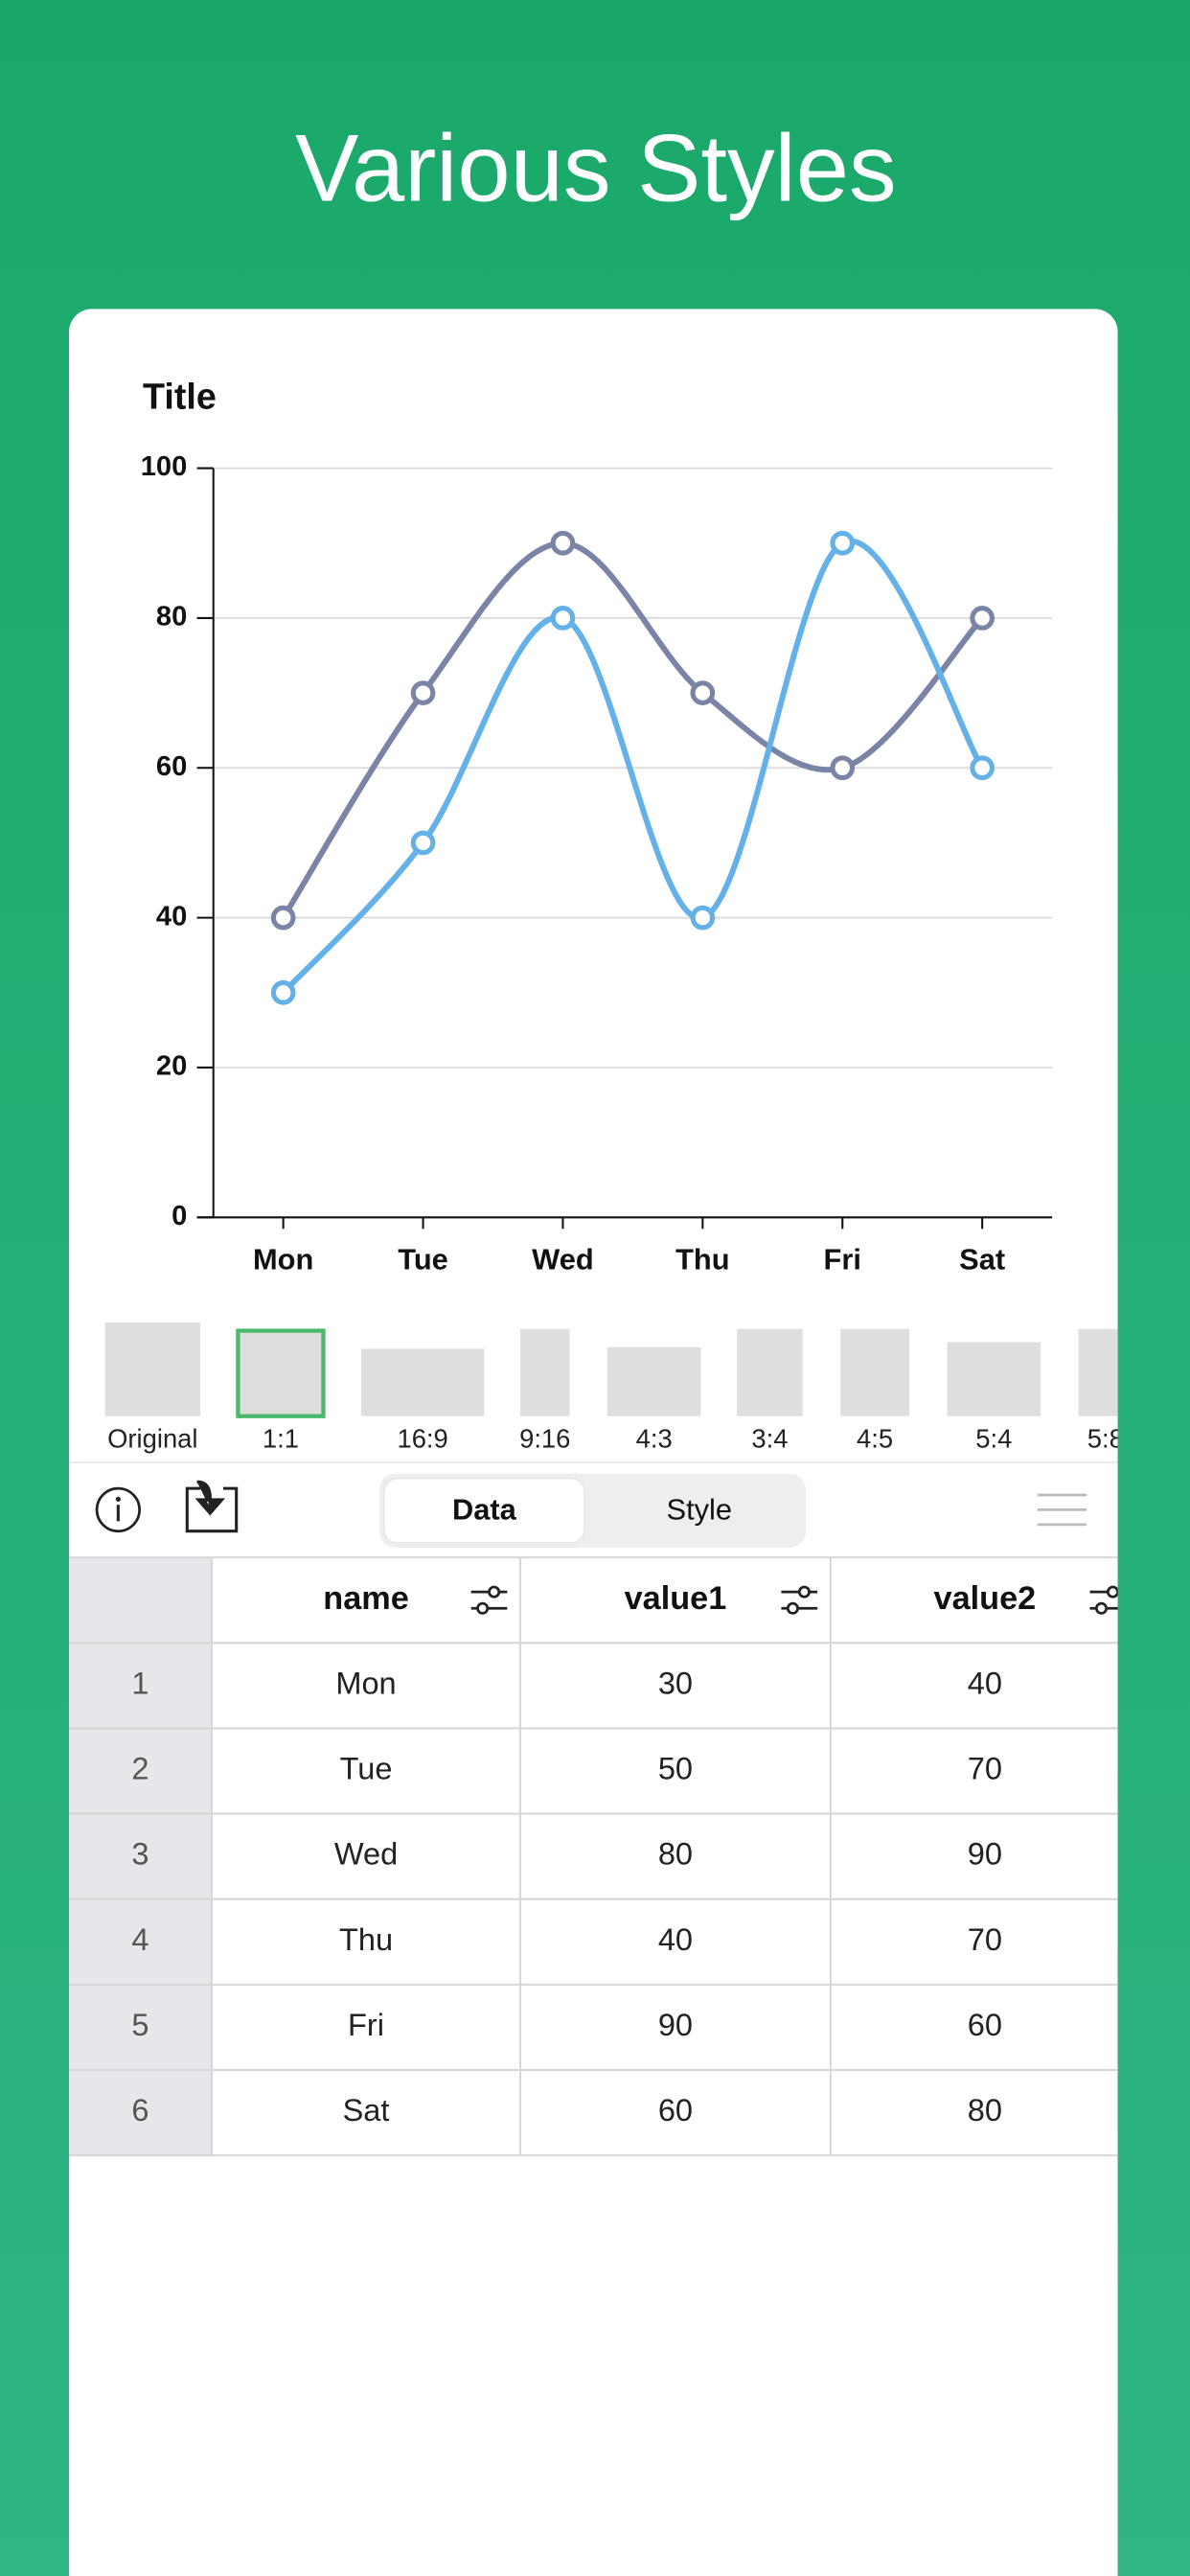  What do you see at coordinates (366, 1939) in the screenshot?
I see `cell: Thu` at bounding box center [366, 1939].